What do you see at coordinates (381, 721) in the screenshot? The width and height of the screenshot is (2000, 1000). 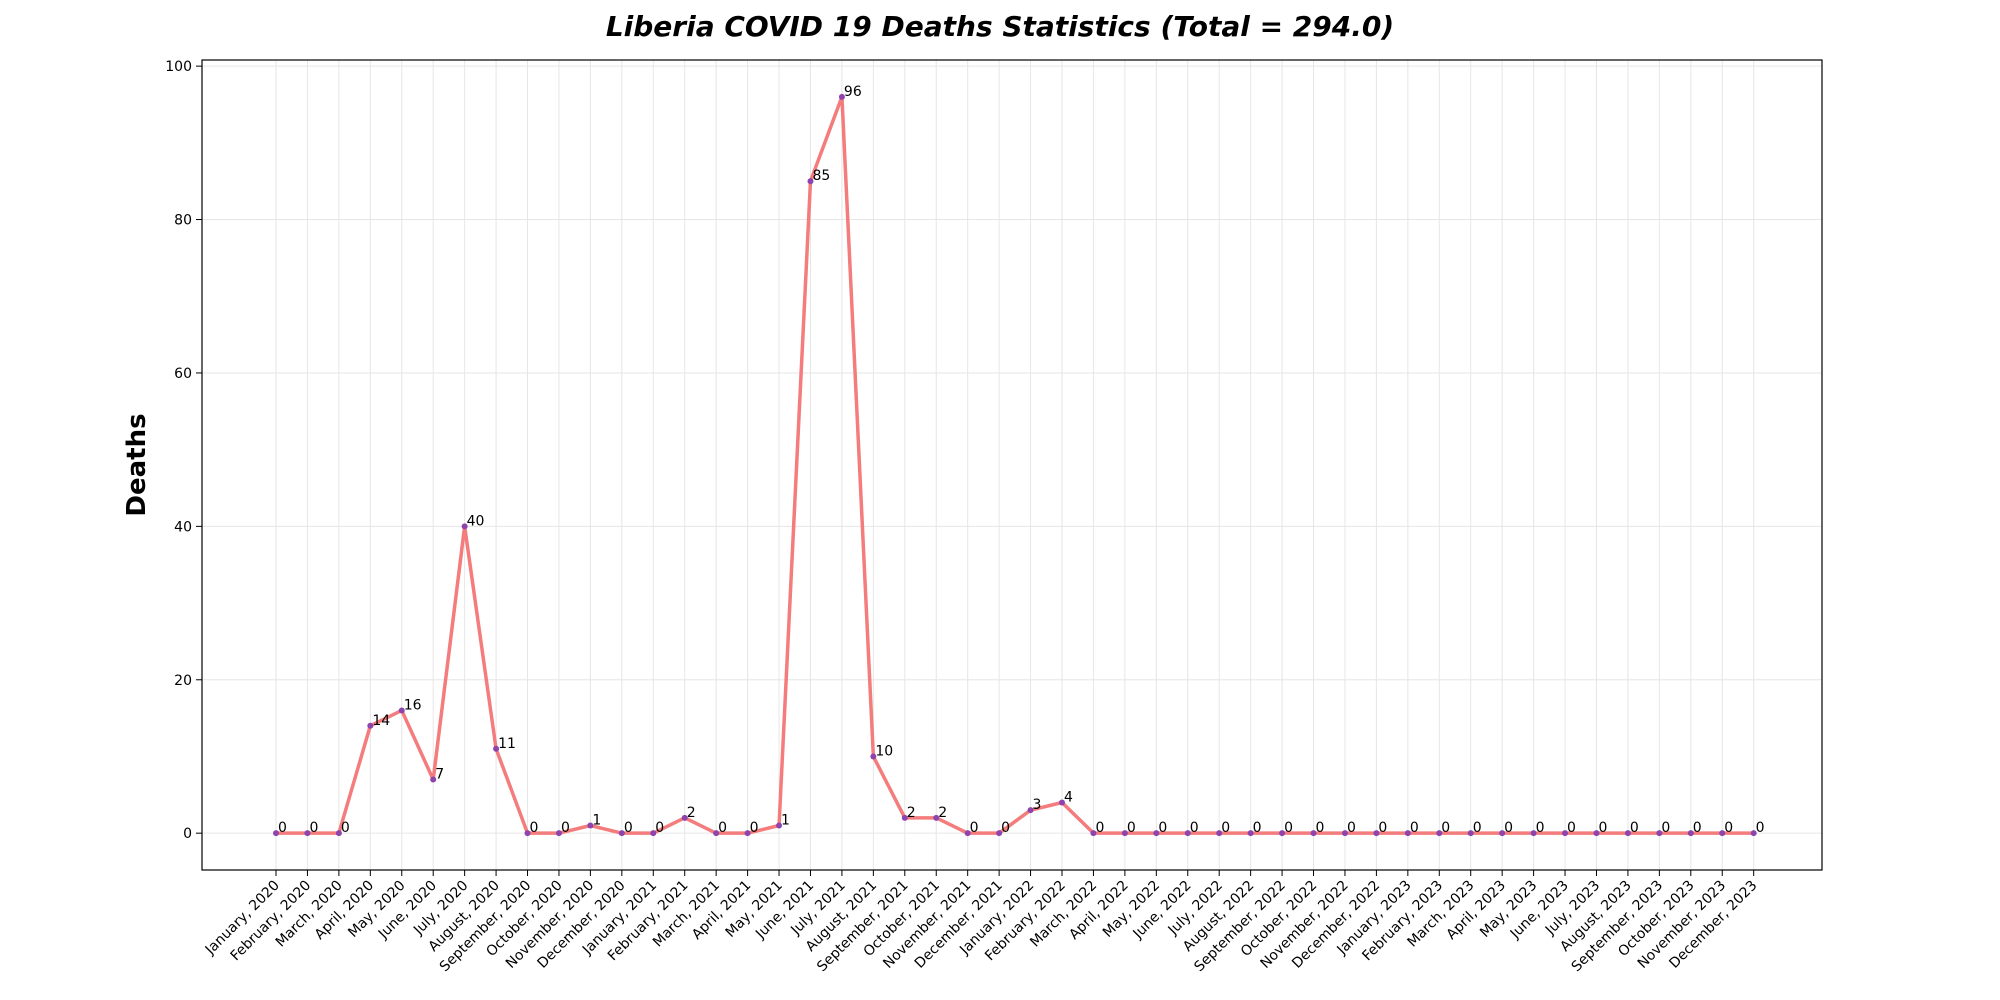 I see `data-label: 14` at bounding box center [381, 721].